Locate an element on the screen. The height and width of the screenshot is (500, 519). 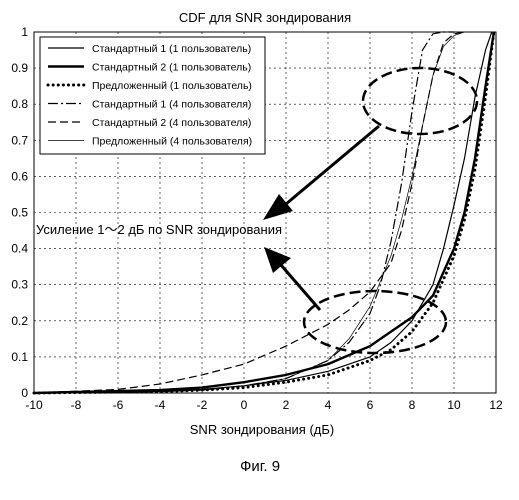
y-tick-label: 0.9 is located at coordinates (19, 68).